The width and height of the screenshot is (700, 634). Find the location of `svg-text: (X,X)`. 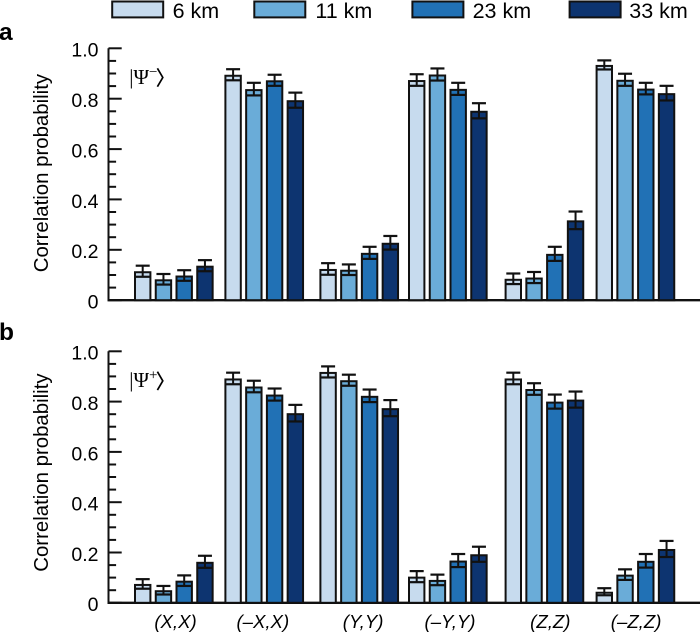

svg-text: (X,X) is located at coordinates (175, 621).